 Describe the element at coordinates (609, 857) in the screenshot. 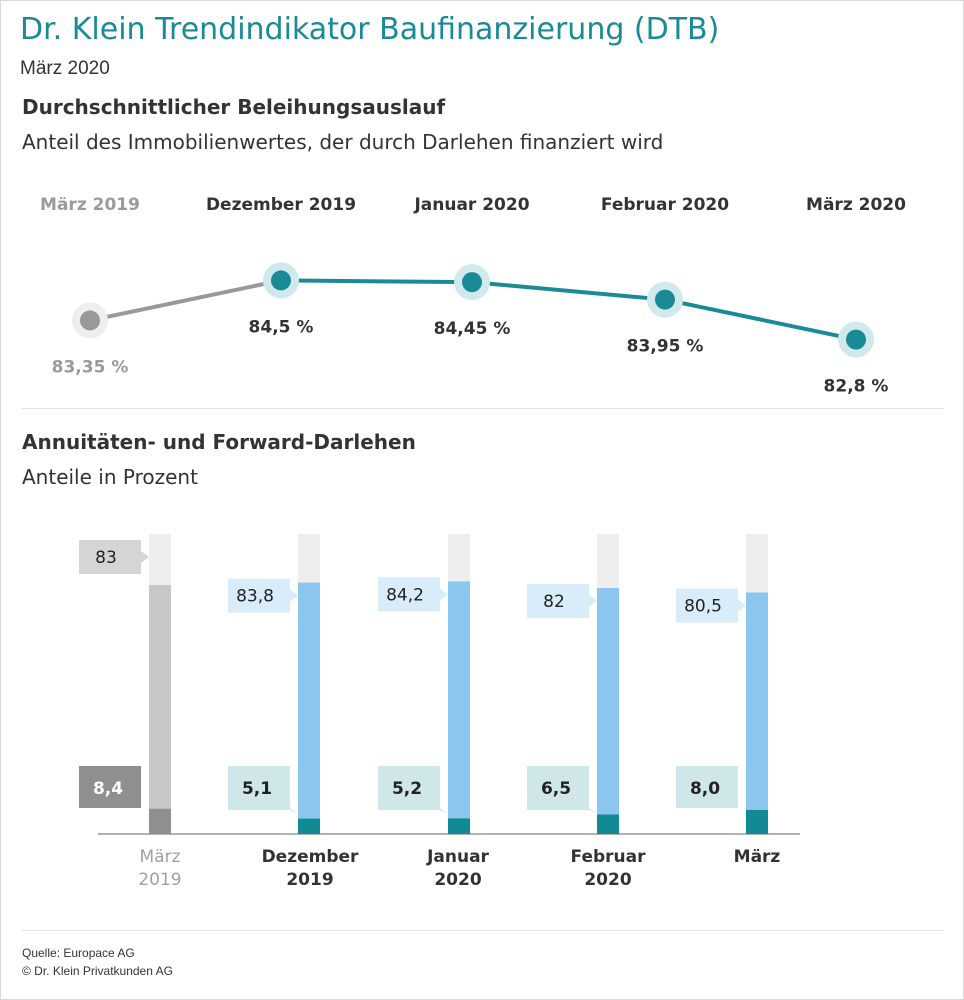

I see `bar-category-label: Februar` at that location.